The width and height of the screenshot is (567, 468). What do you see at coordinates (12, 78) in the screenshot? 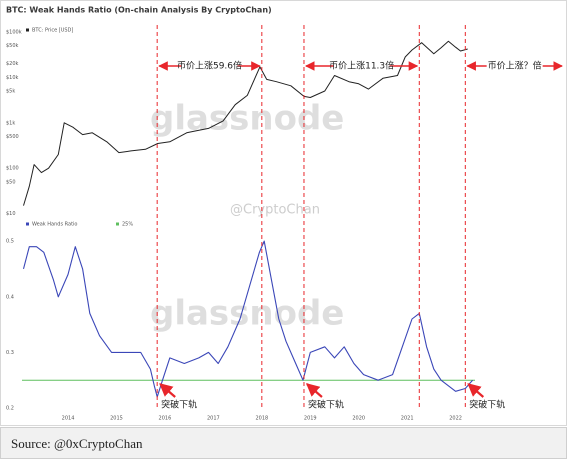
I see `y-tick-label: $10k` at bounding box center [12, 78].